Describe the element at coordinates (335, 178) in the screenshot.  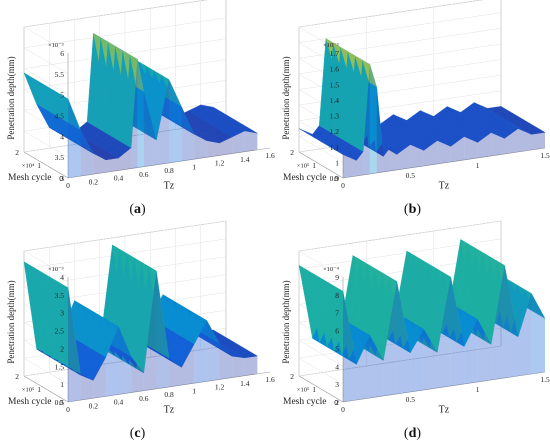
I see `z-tick-label: 0.9` at that location.